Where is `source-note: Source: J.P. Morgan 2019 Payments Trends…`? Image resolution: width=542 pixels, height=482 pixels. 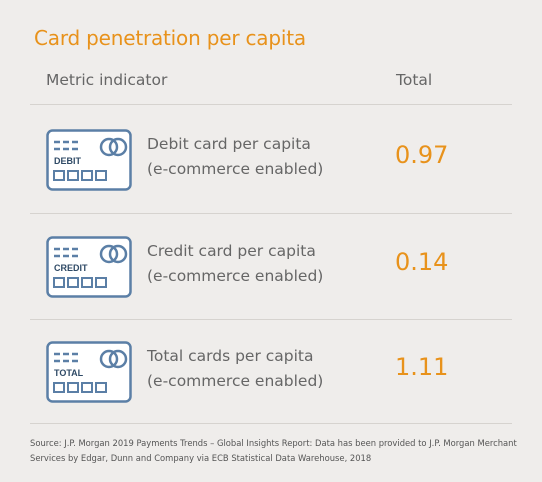
source-note: Source: J.P. Morgan 2019 Payments Trends… is located at coordinates (273, 450).